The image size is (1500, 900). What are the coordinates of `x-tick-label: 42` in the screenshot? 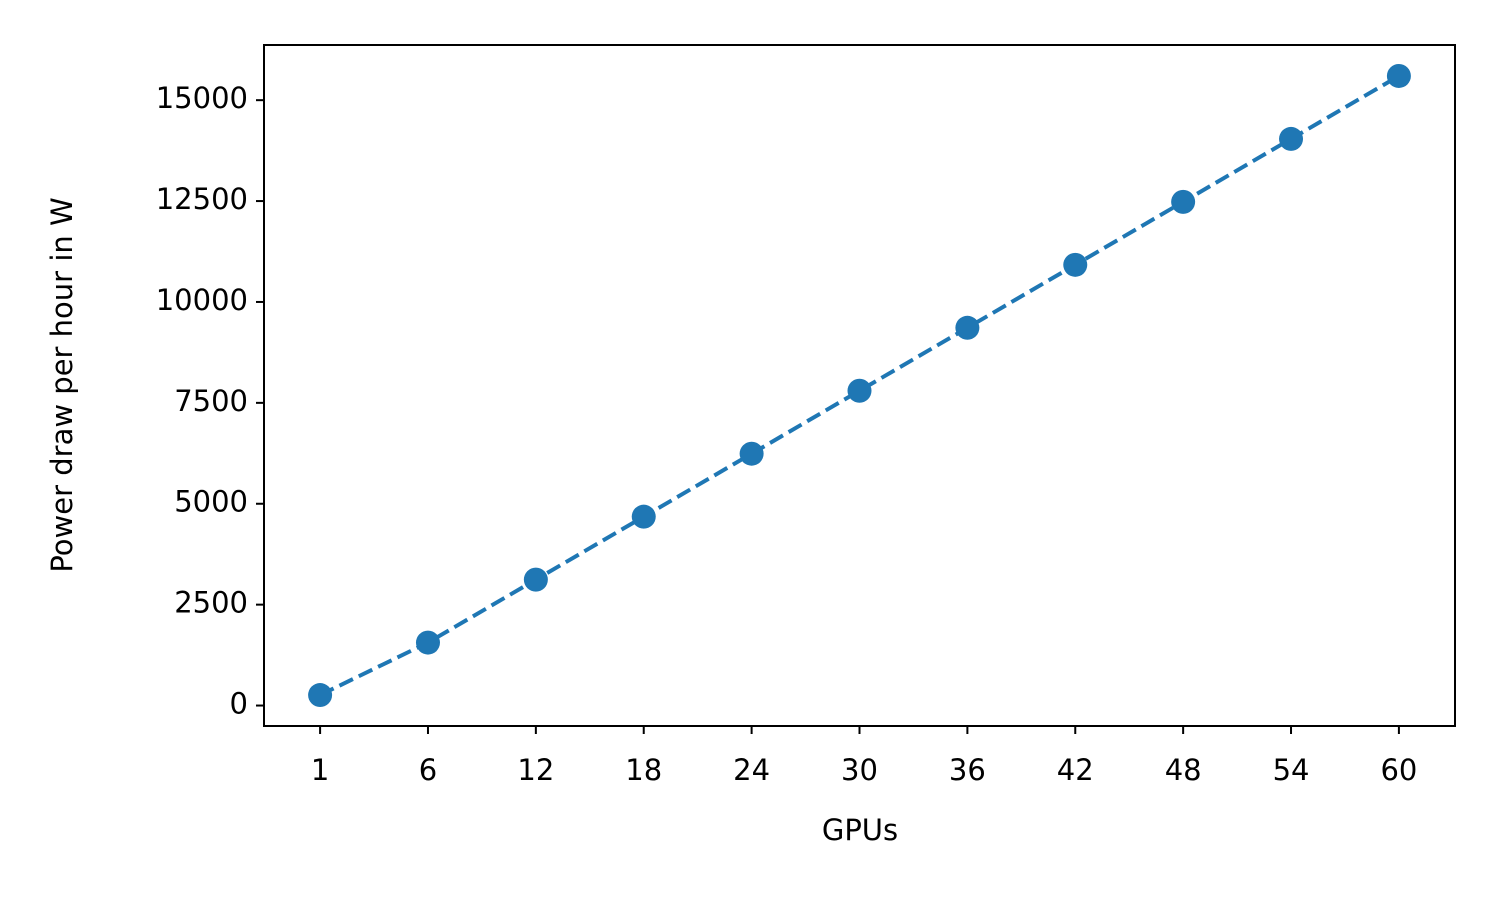 It's located at (1075, 770).